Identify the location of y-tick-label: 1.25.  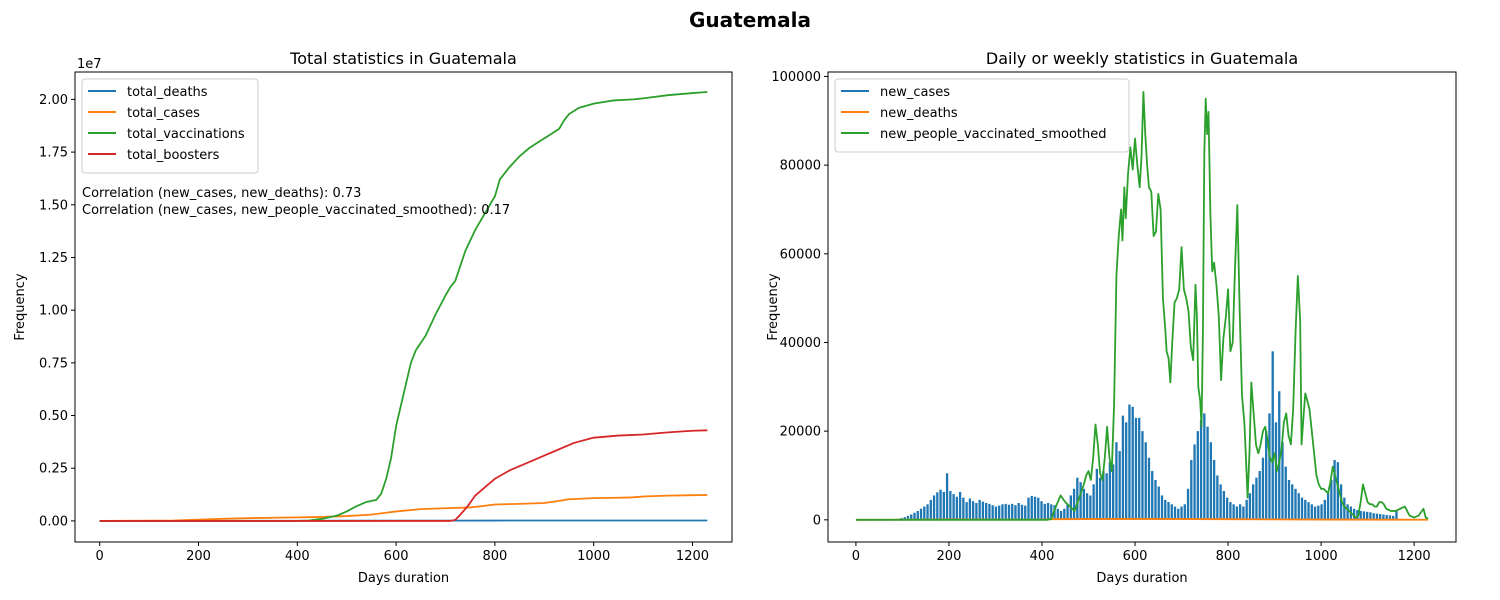
(53, 258).